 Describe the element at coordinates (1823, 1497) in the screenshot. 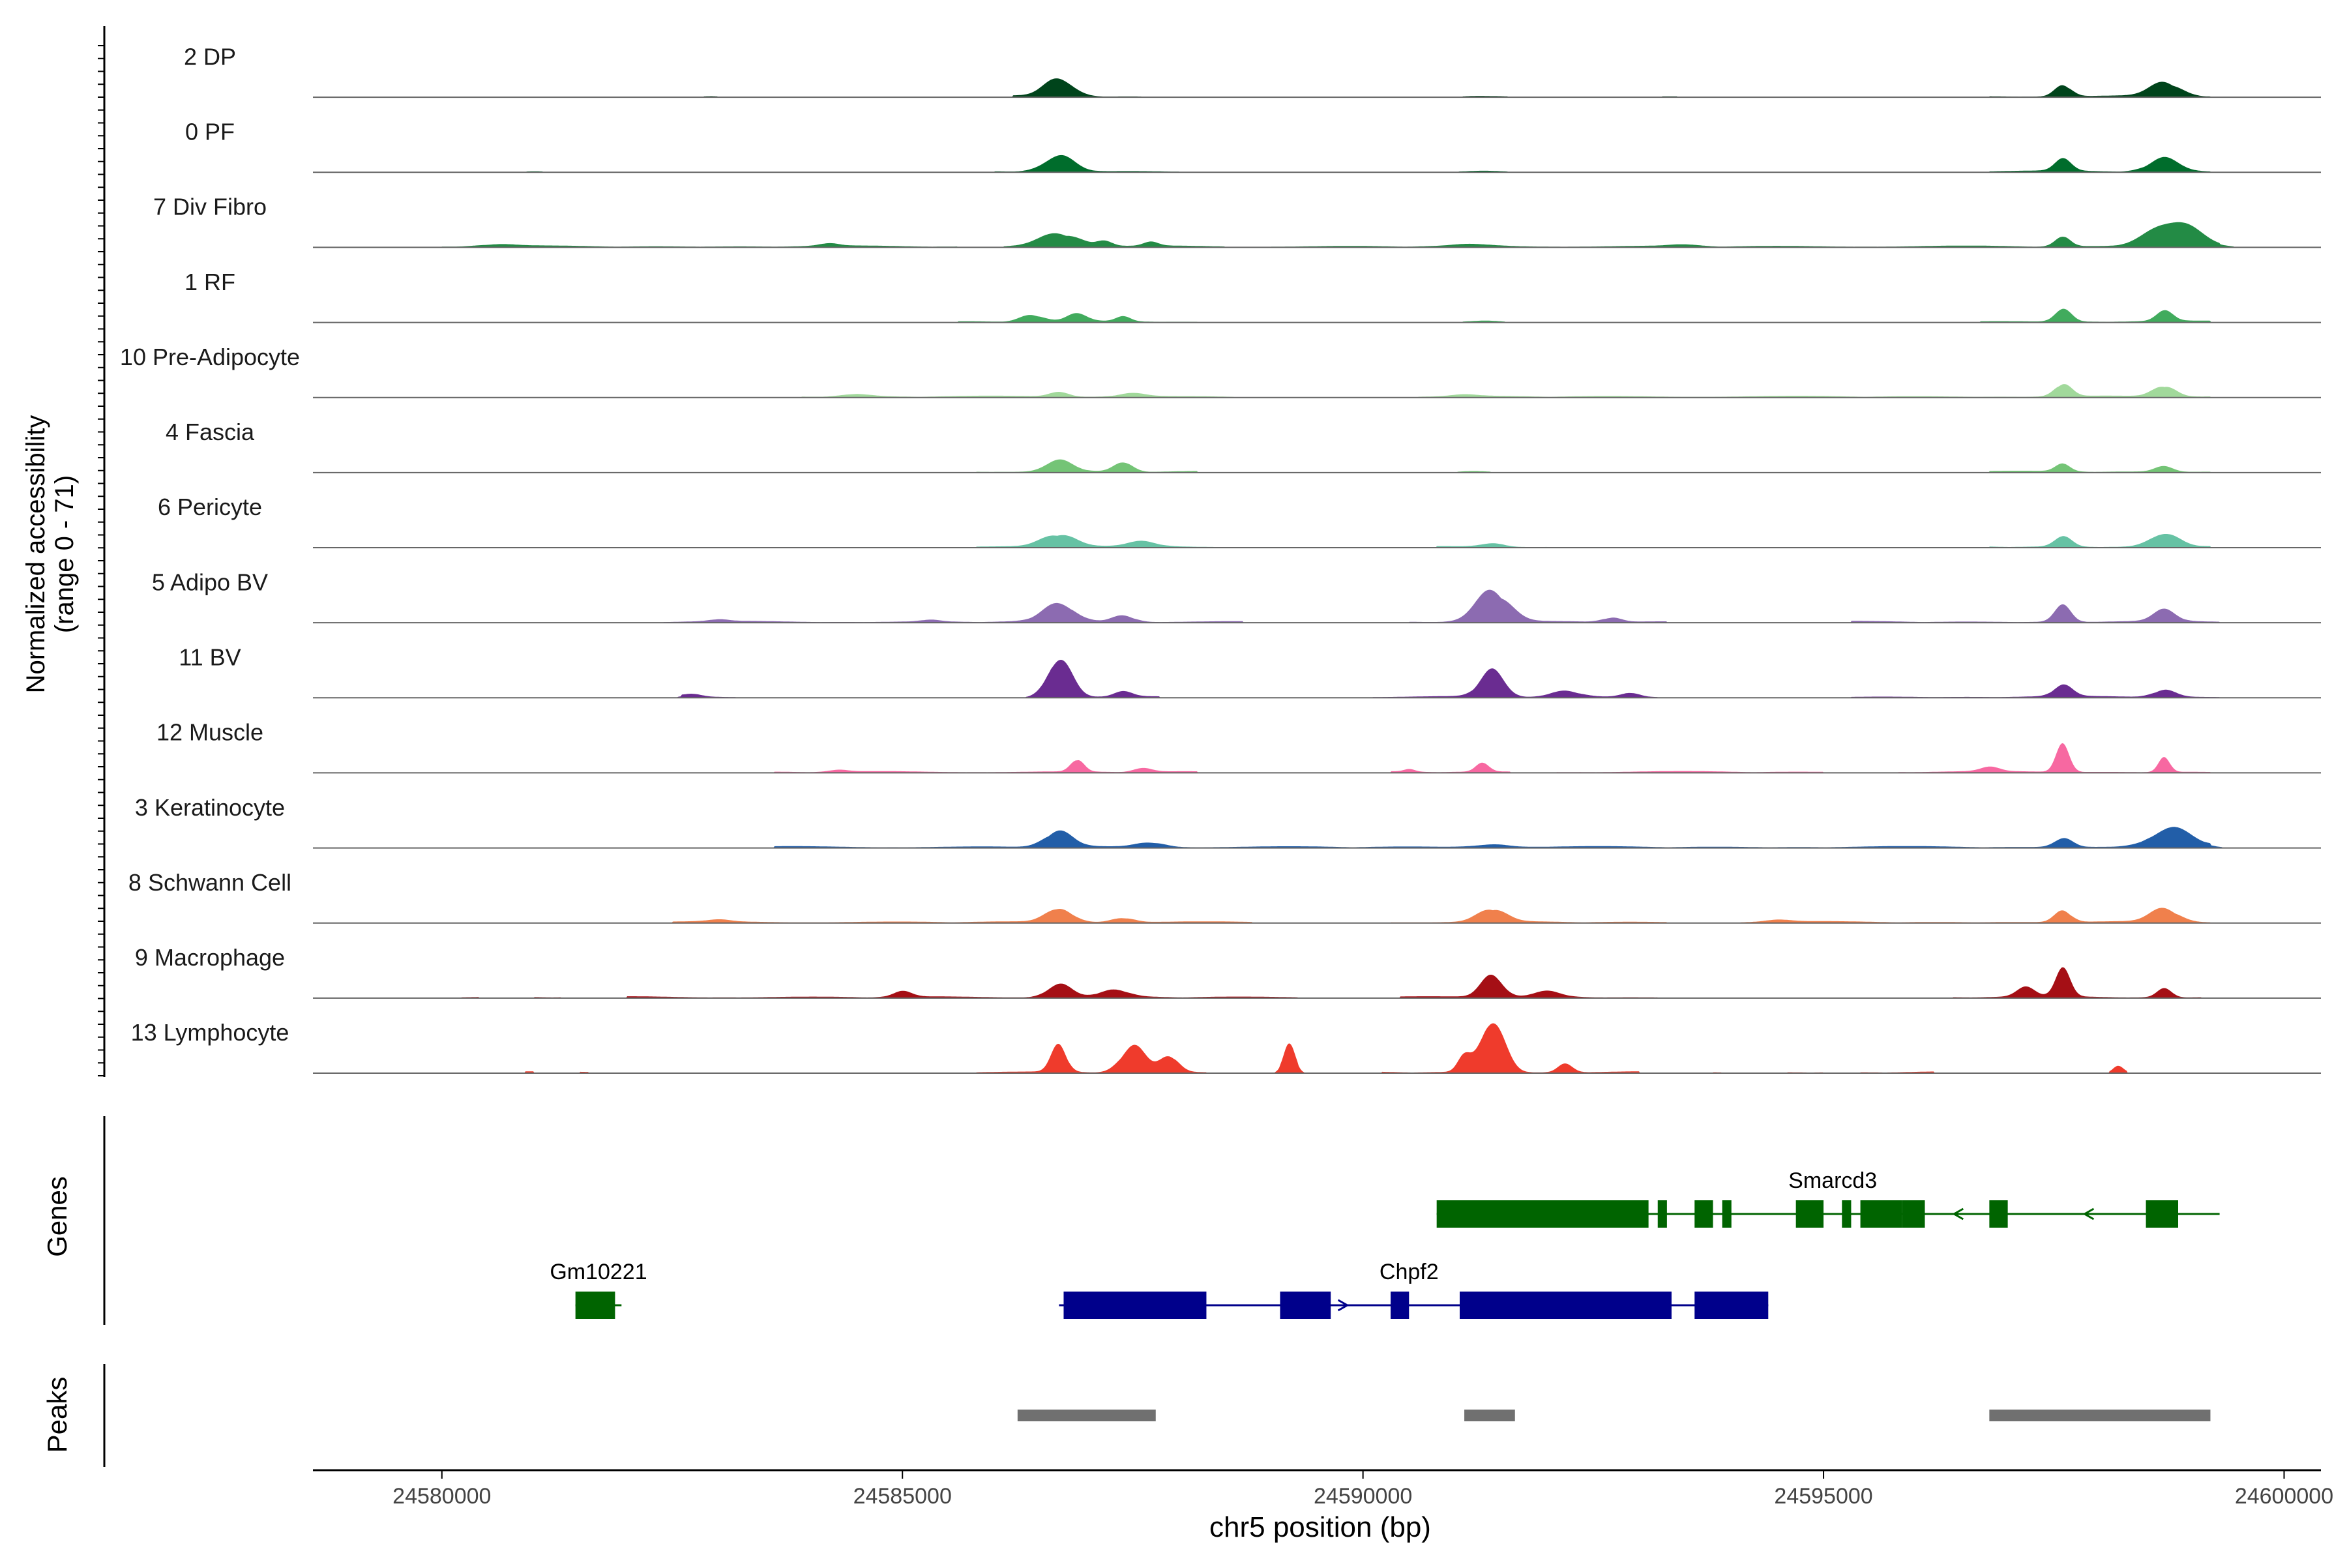

I see `x-tick-label: 24595000` at that location.